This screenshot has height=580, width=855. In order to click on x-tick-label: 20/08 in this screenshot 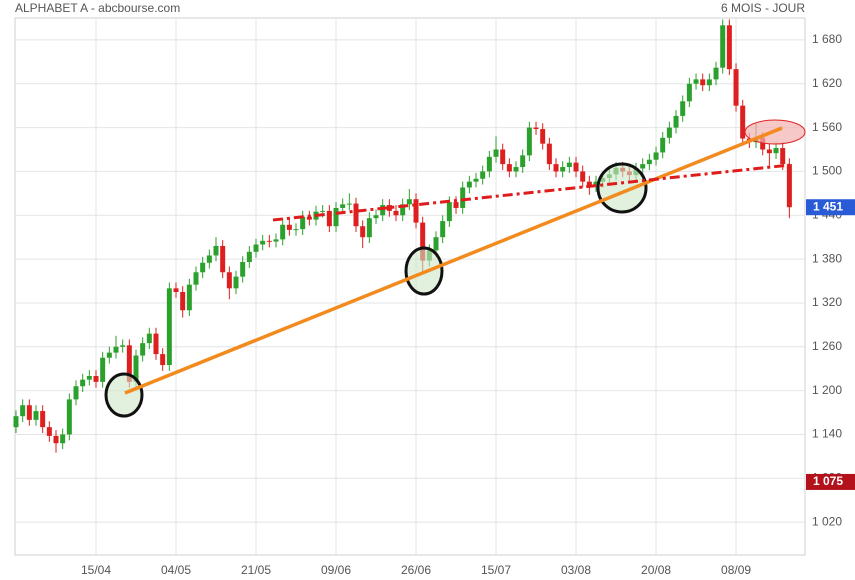, I will do `click(656, 570)`.